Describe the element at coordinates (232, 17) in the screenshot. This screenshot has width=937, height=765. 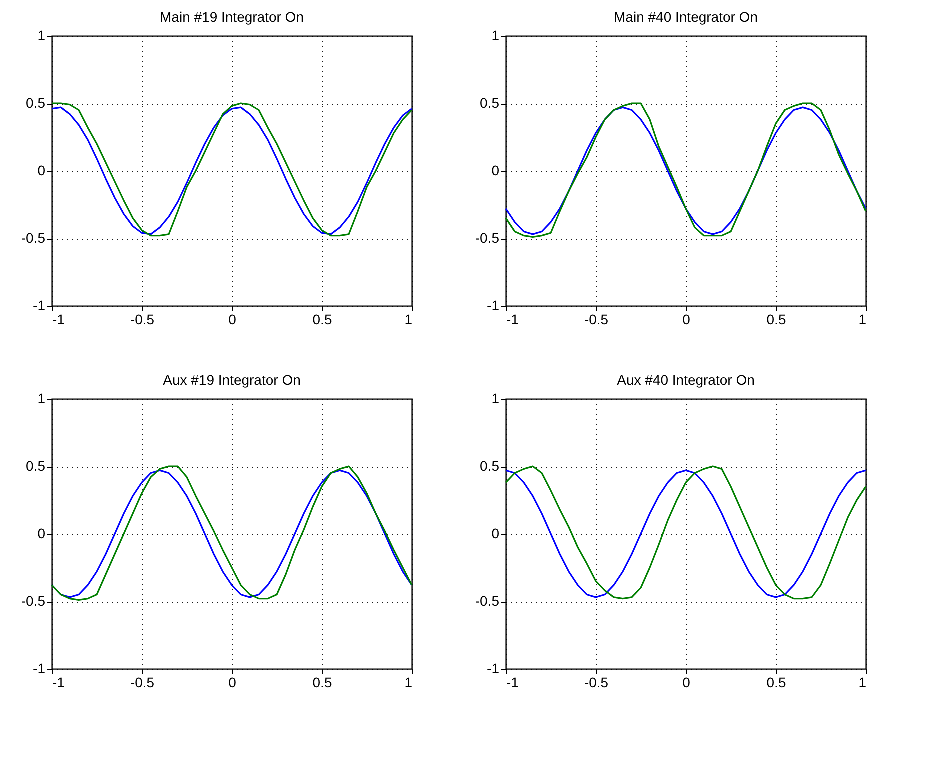
I see `chart-title: Main #19 Integrator On` at that location.